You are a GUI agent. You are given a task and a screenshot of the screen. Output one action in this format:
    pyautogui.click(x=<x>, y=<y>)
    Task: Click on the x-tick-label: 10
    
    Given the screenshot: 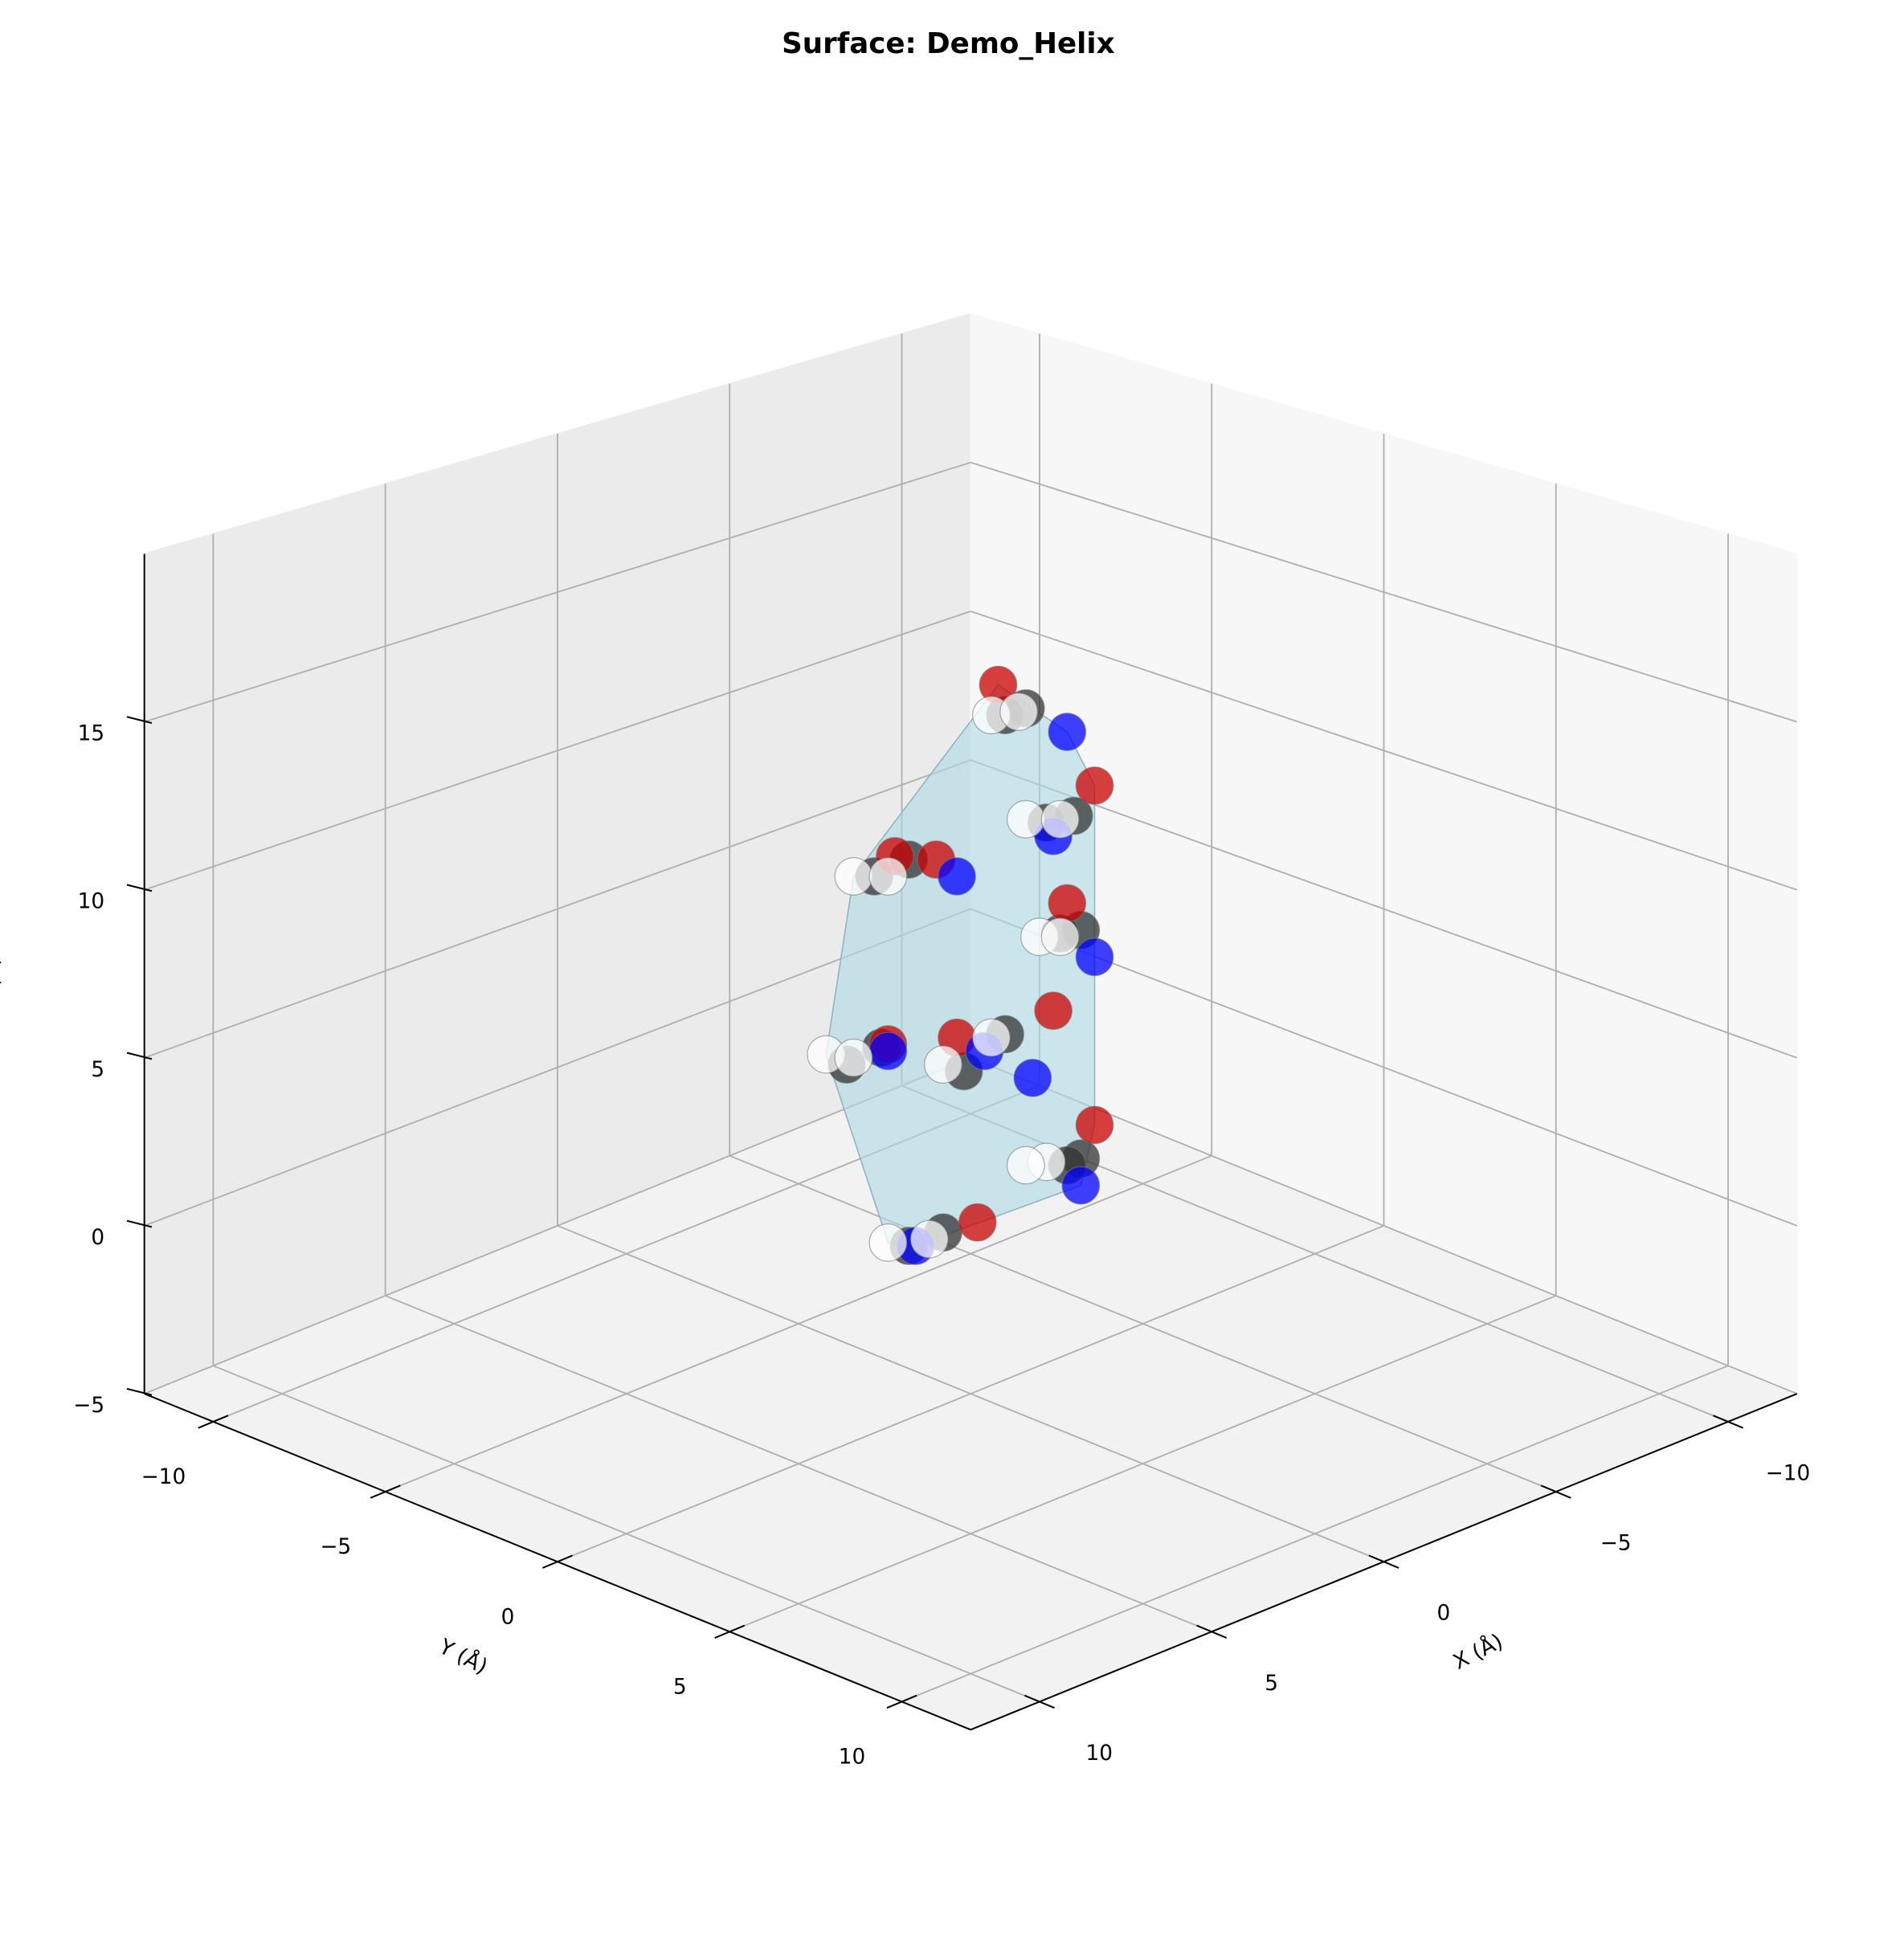 What is the action you would take?
    pyautogui.click(x=1099, y=1754)
    